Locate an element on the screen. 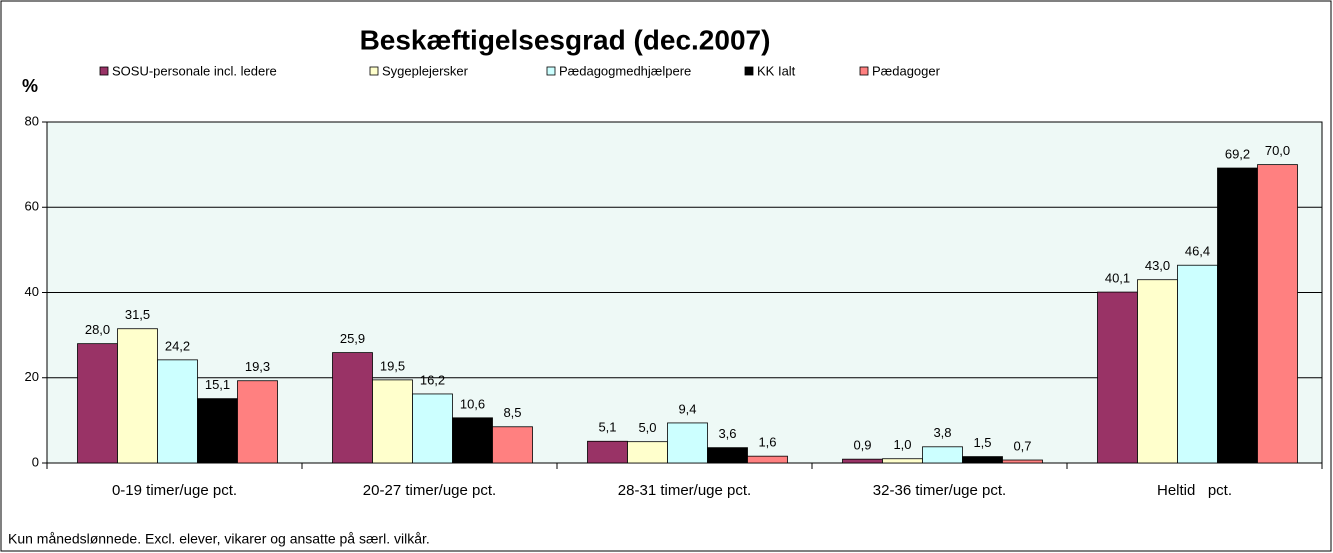  value-label: 25,9 is located at coordinates (352, 338).